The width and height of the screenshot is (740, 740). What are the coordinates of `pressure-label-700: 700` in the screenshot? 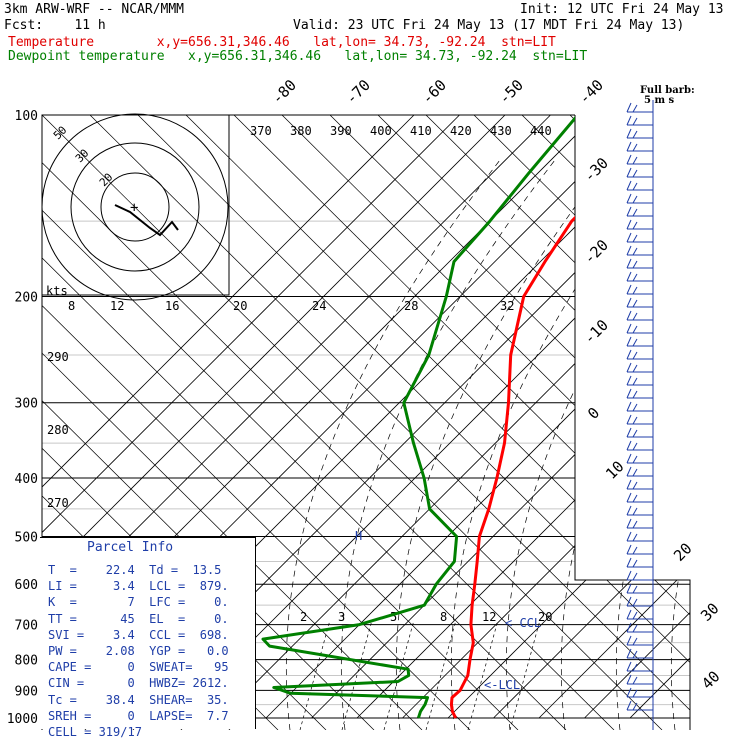 It's located at (26, 626).